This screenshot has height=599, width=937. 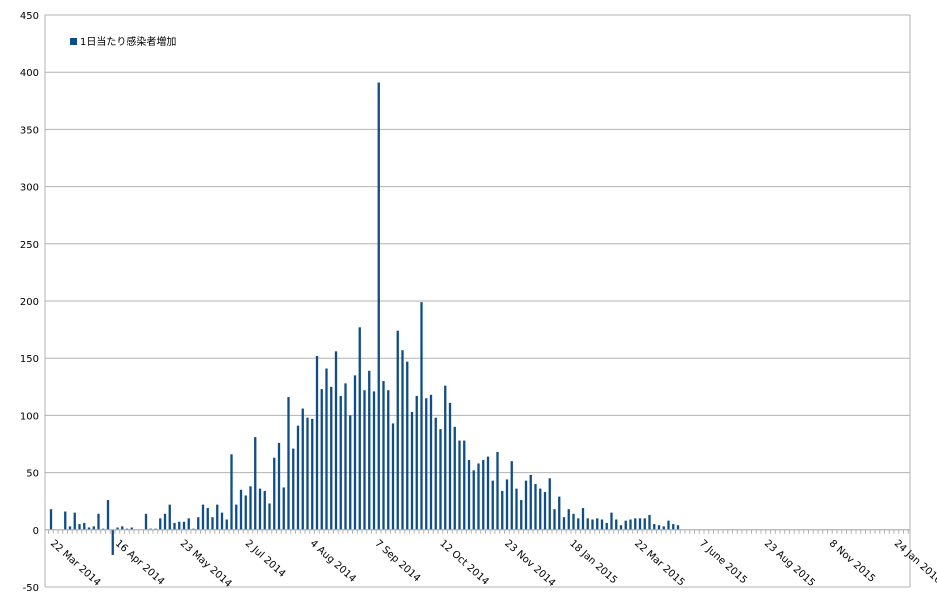 I want to click on x-tick-label: 24 Jan 2016, so click(x=914, y=562).